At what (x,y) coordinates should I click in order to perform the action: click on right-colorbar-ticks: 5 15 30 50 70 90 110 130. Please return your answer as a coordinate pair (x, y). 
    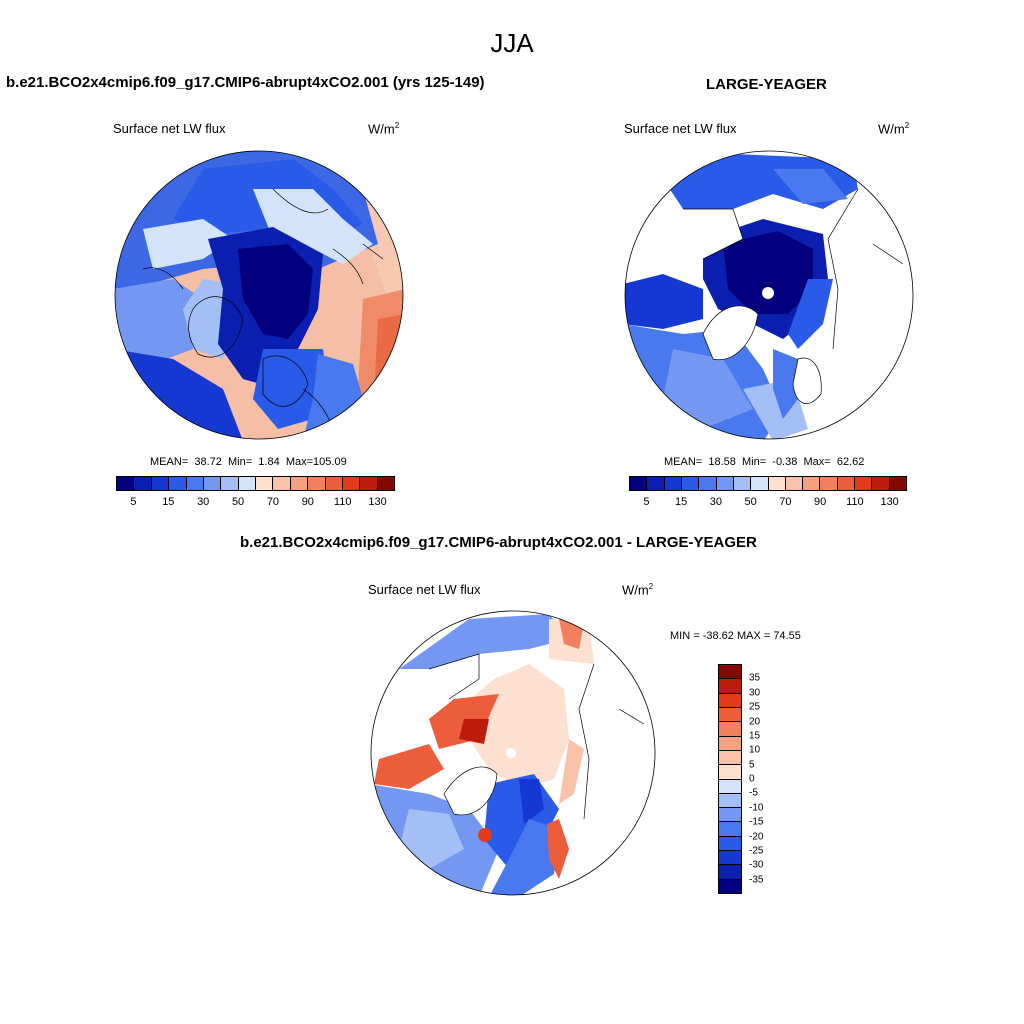
    Looking at the image, I should click on (768, 503).